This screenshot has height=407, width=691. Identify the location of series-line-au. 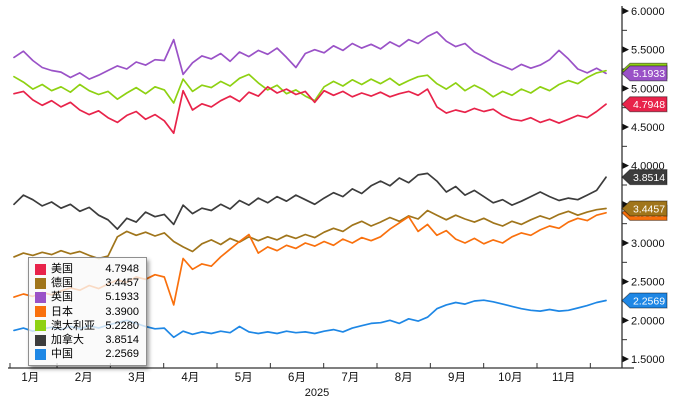
(310, 86).